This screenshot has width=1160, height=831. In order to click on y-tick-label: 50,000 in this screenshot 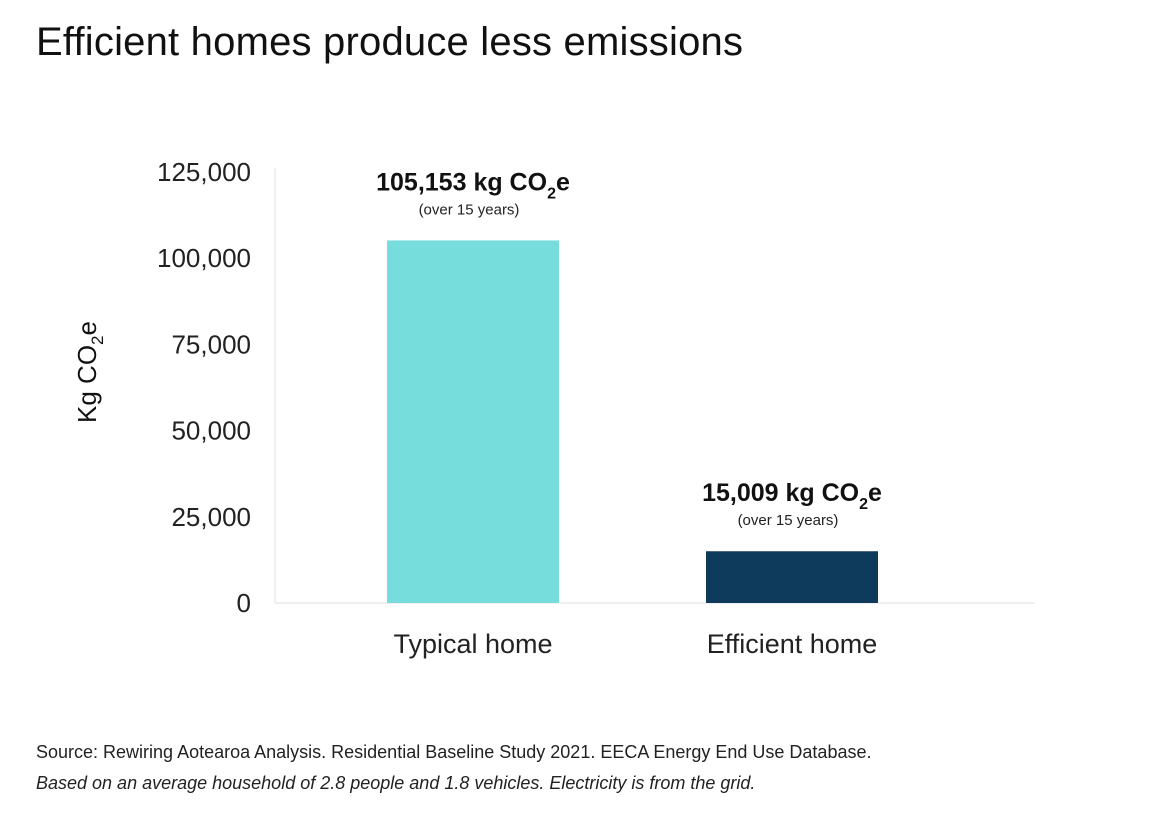, I will do `click(211, 431)`.